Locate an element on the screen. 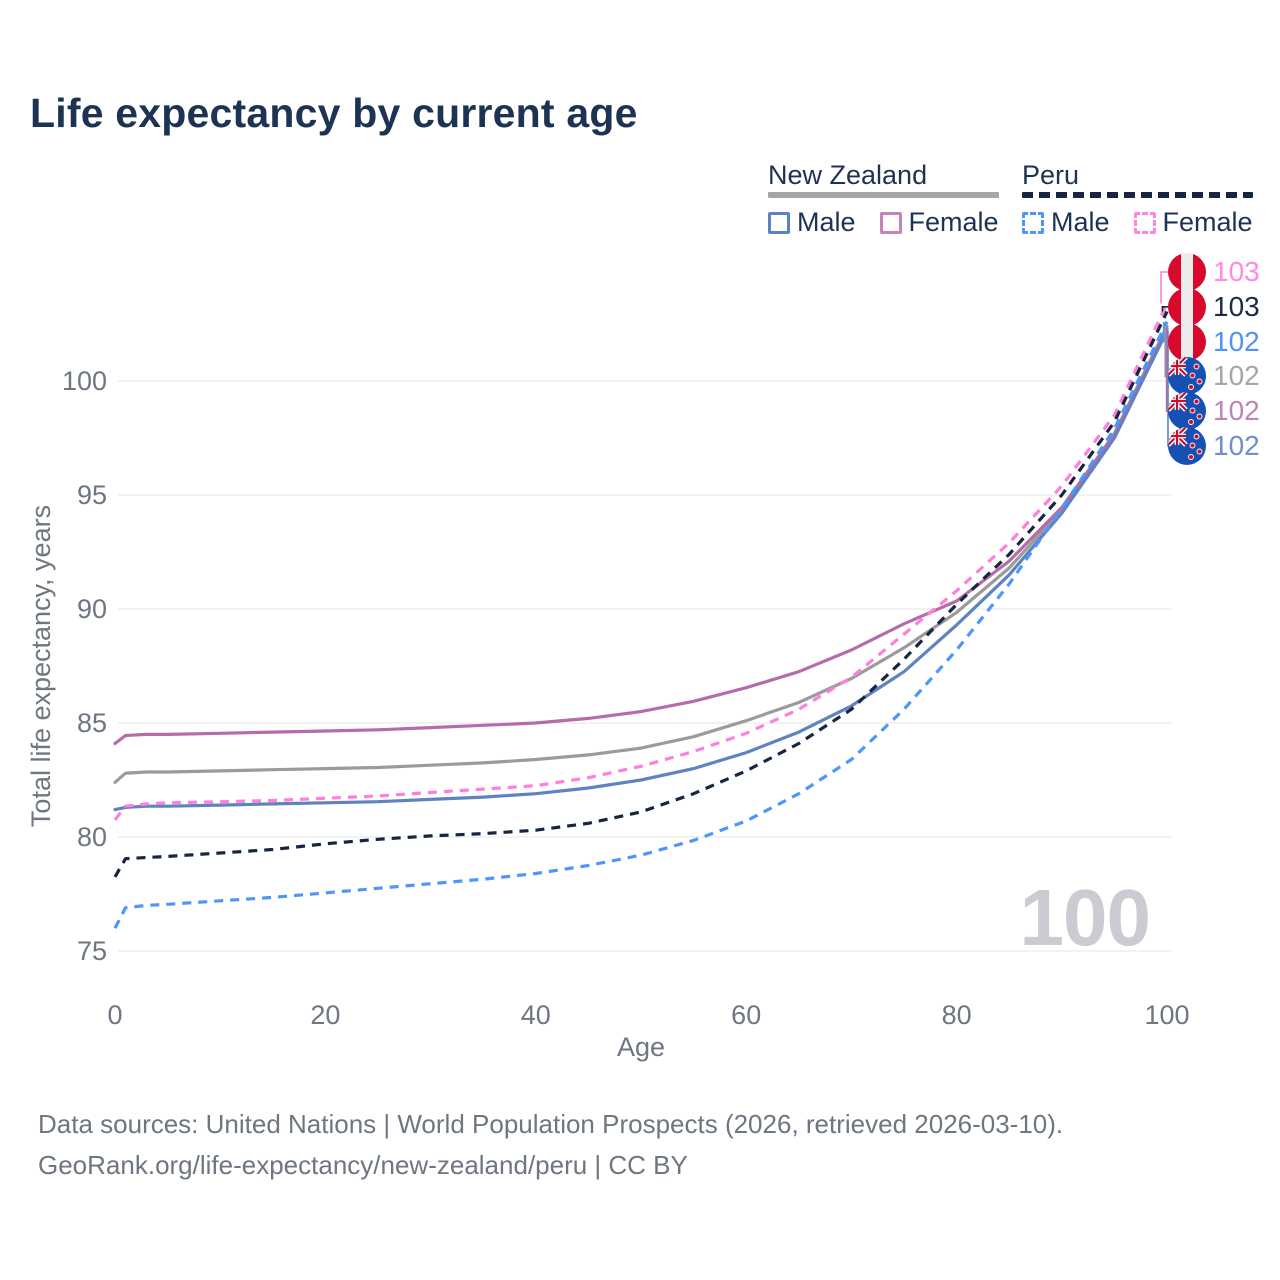 This screenshot has width=1280, height=1280. y-tick-label: 75 is located at coordinates (92, 951).